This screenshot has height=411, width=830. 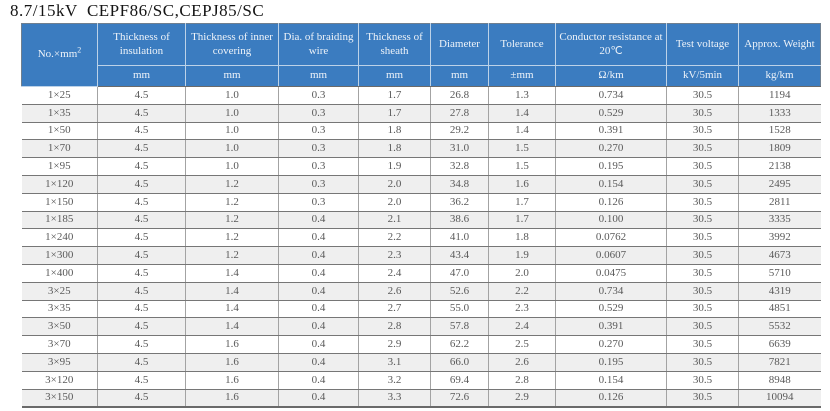 I want to click on value-cell: 5532, so click(x=779, y=327).